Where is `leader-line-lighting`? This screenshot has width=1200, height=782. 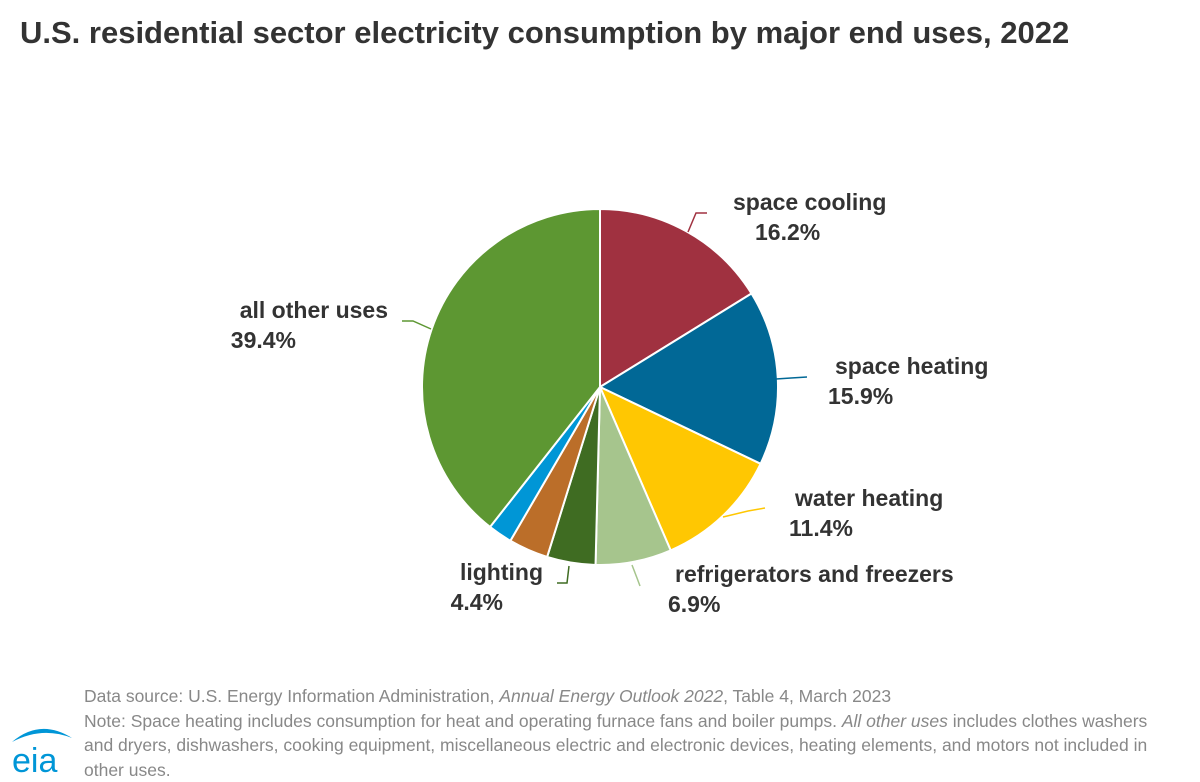
leader-line-lighting is located at coordinates (563, 574).